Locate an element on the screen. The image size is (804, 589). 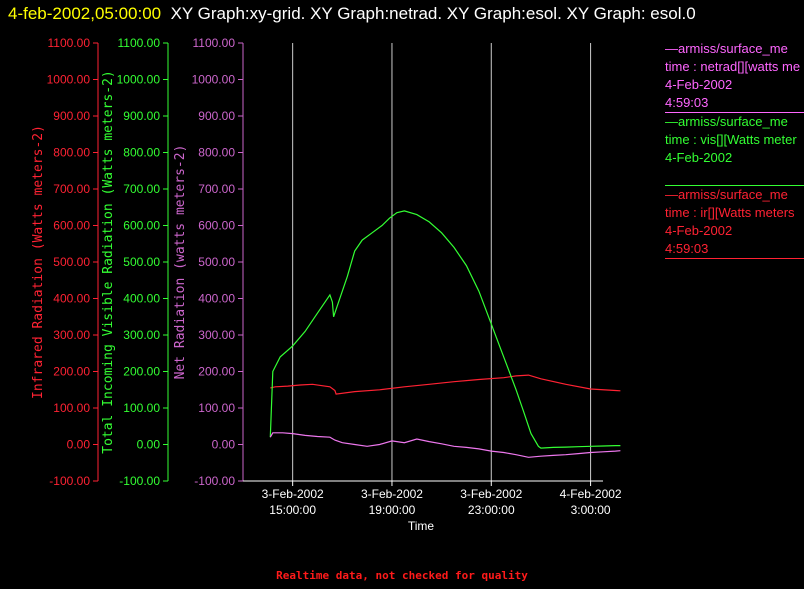
ir-tick-label: -100.00 is located at coordinates (69, 481).